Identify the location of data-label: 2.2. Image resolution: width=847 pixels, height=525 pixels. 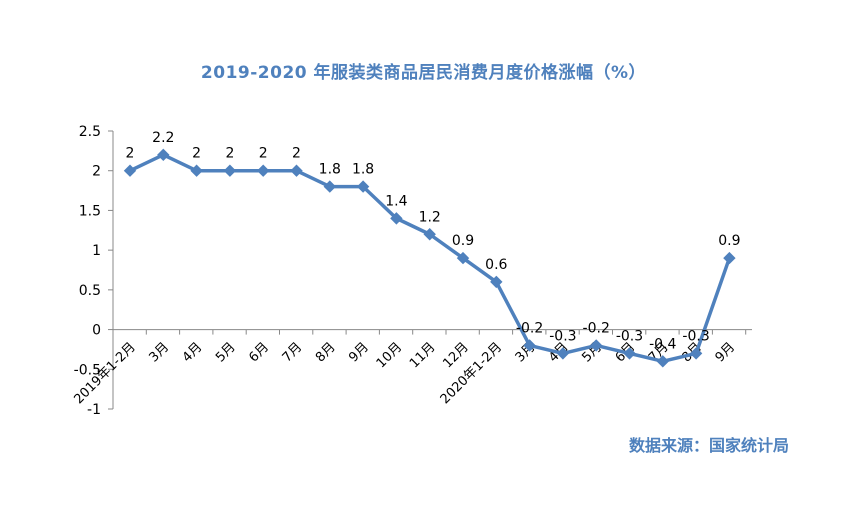
(163, 138).